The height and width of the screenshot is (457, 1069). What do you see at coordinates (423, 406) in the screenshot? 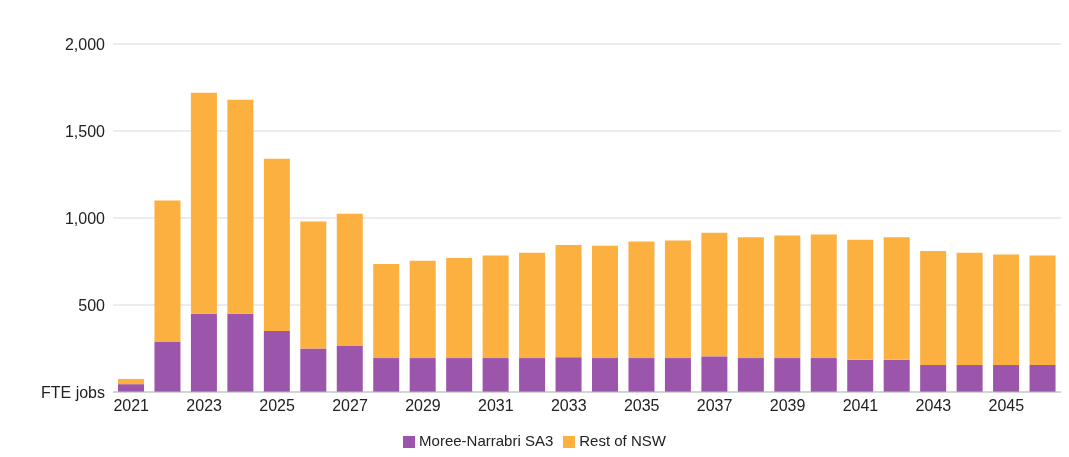
I see `x-tick-label: 2029` at bounding box center [423, 406].